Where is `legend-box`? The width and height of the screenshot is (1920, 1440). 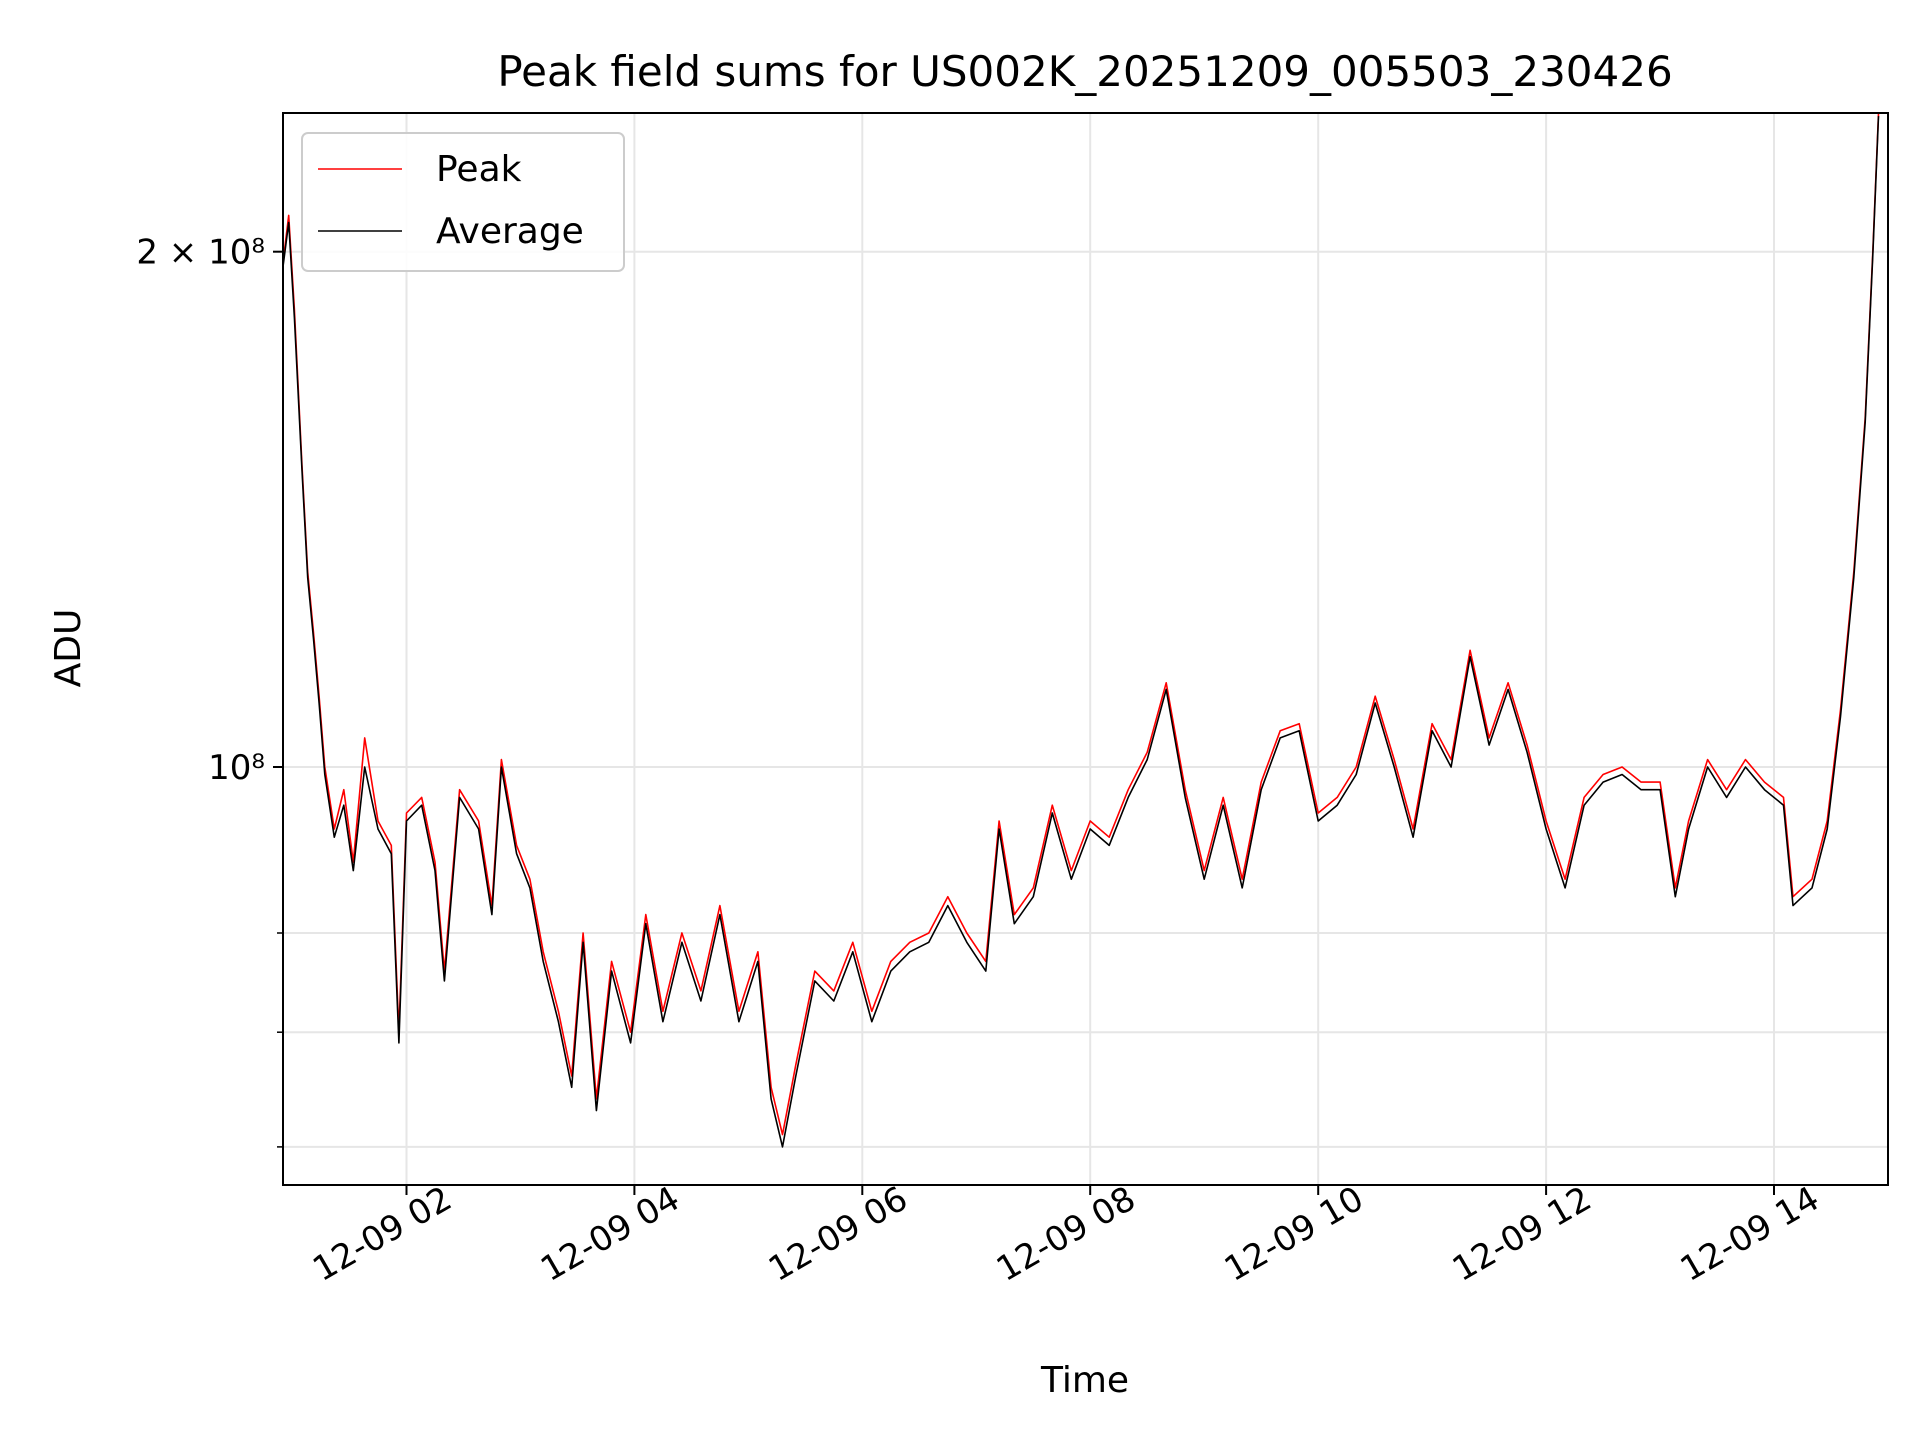 legend-box is located at coordinates (463, 202).